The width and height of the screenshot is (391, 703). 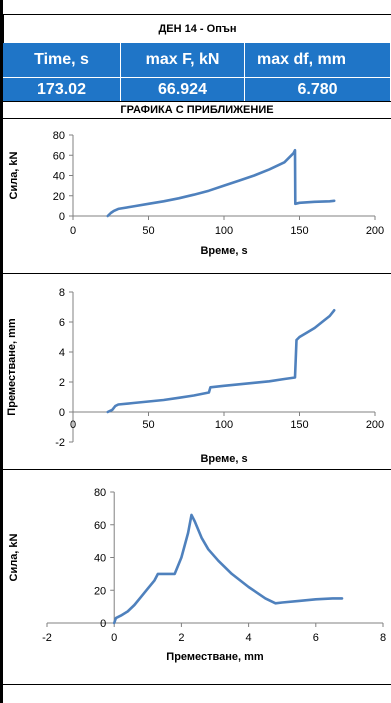 I want to click on section-title: ГРАФИКА С ПРИБЛИЖЕНИЕ, so click(x=197, y=110).